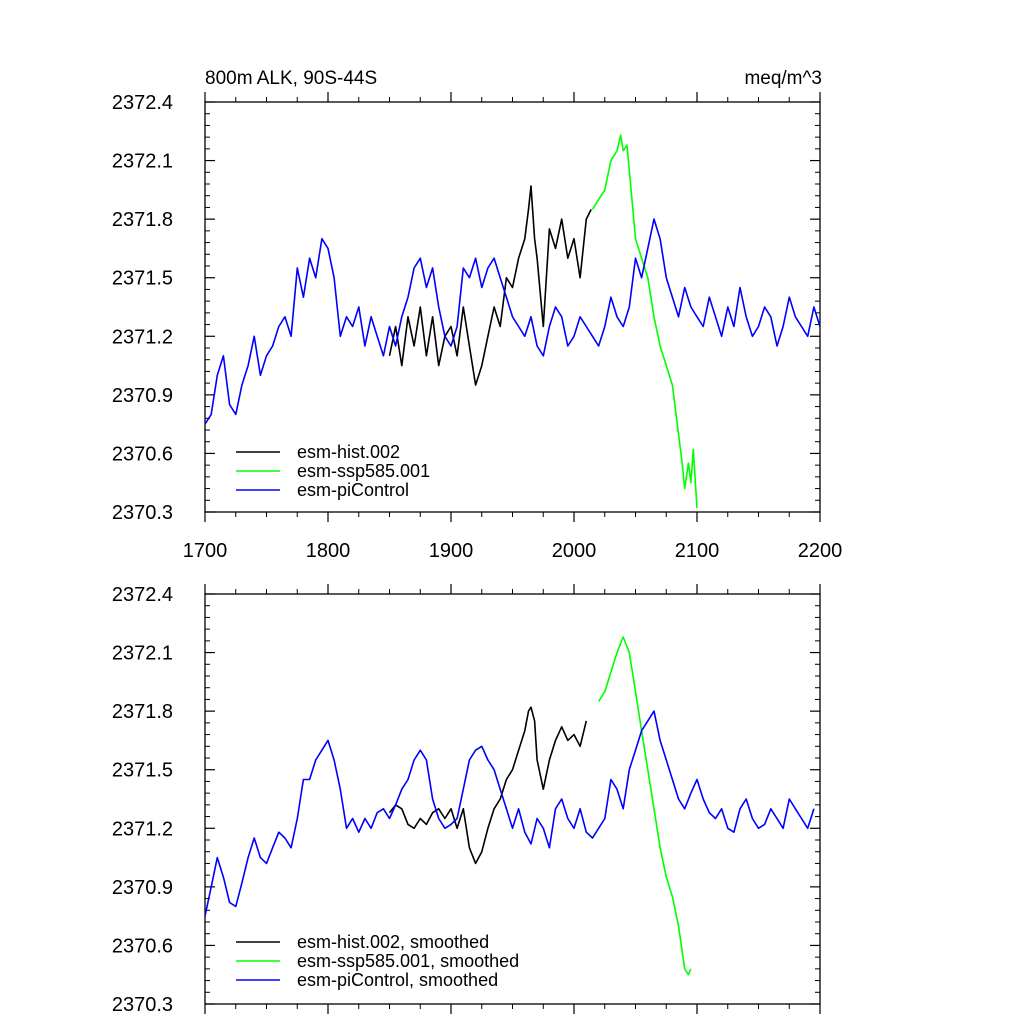 The height and width of the screenshot is (1029, 1024). I want to click on x-tick-label: 1900, so click(451, 551).